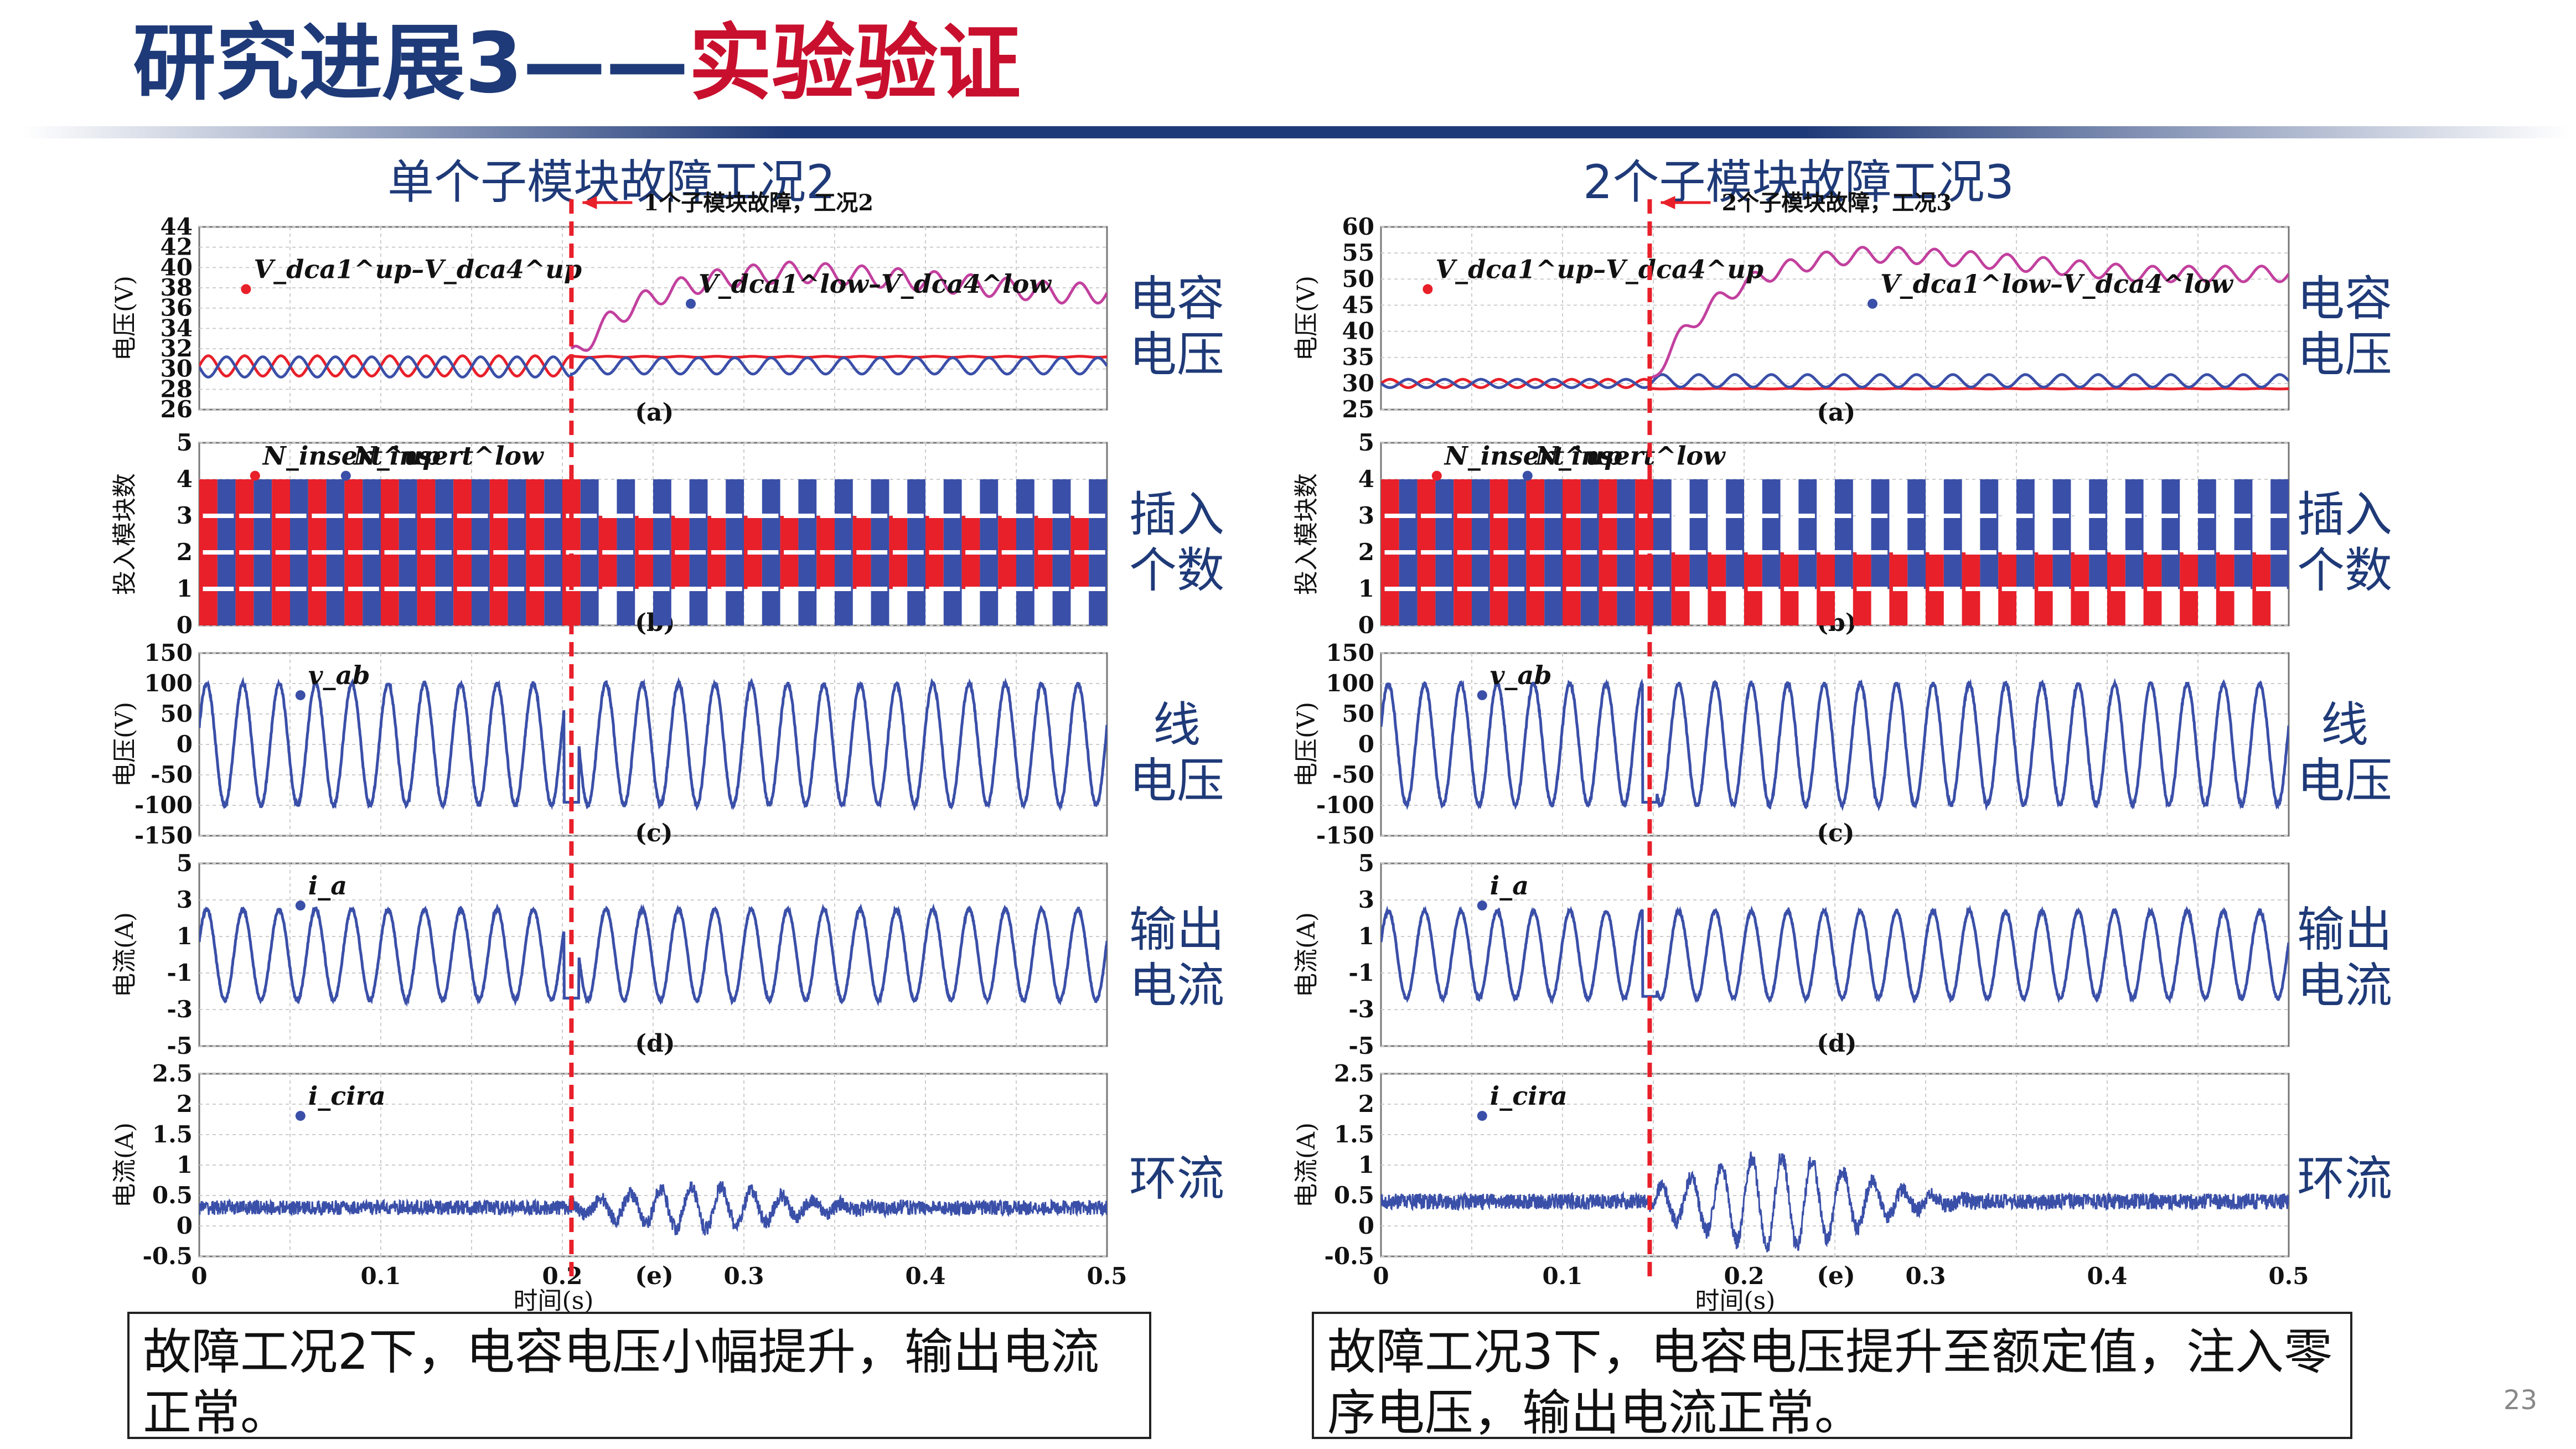 This screenshot has width=2576, height=1449. What do you see at coordinates (1361, 972) in the screenshot?
I see `y-tick-label: -1` at bounding box center [1361, 972].